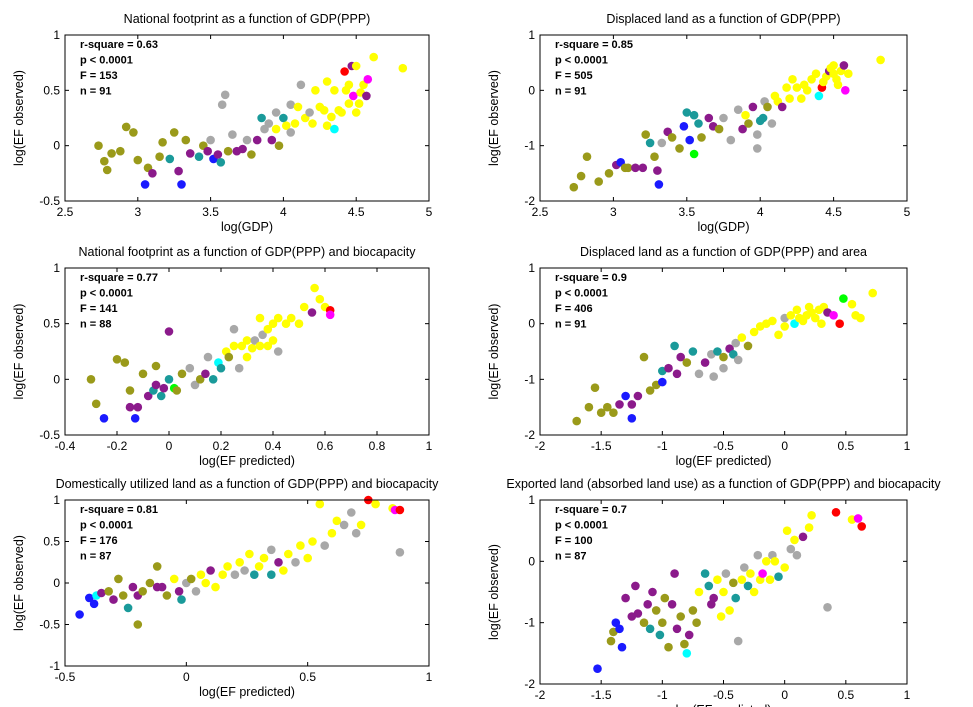 This screenshot has height=707, width=973. I want to click on y-tick-label: 0.5, so click(51, 542).